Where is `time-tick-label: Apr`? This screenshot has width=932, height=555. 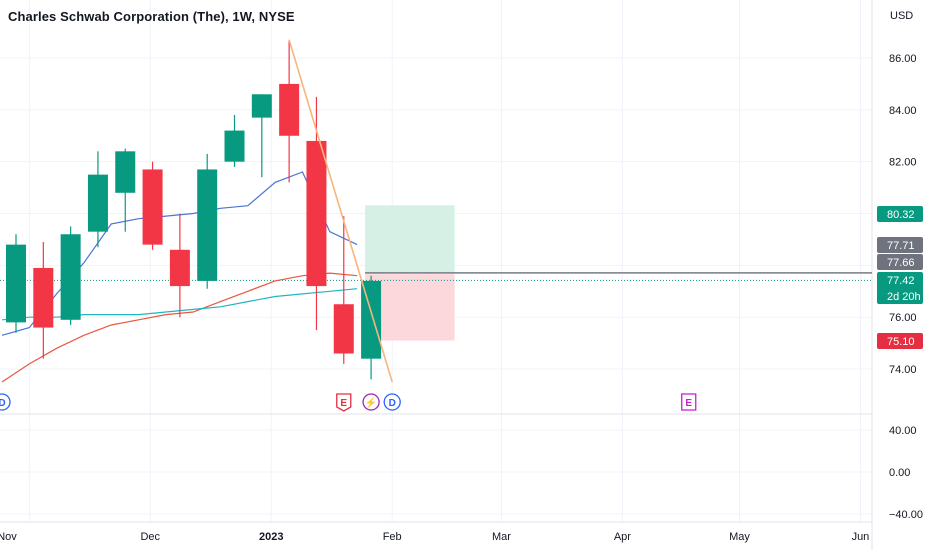 time-tick-label: Apr is located at coordinates (622, 537).